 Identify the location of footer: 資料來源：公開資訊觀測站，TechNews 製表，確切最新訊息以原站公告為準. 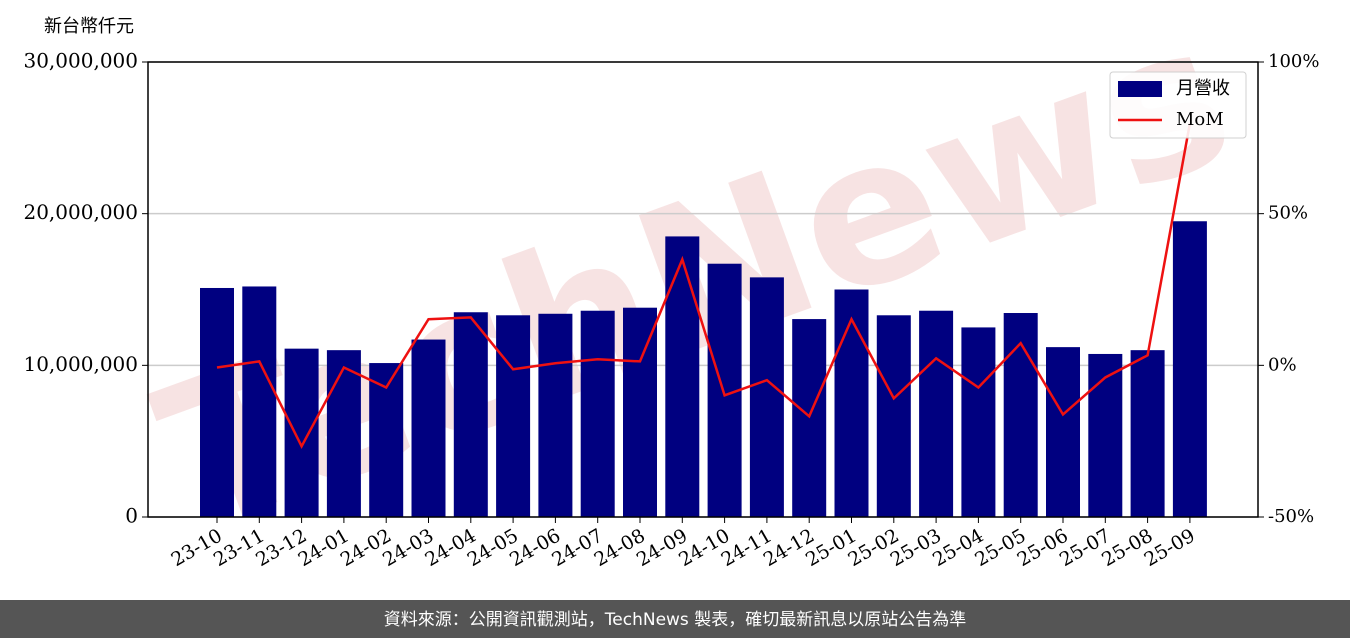
(675, 620).